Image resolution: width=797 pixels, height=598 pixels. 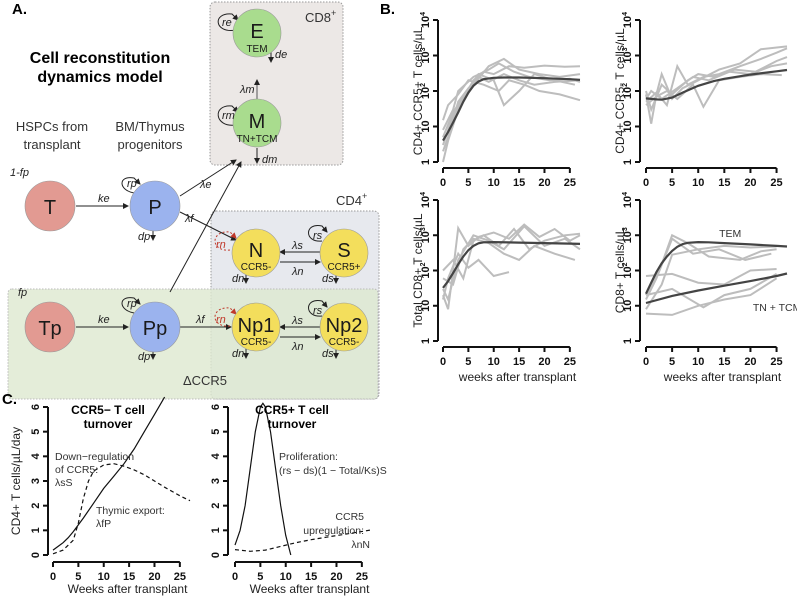 I want to click on self-loop-Np1, so click(x=225, y=317).